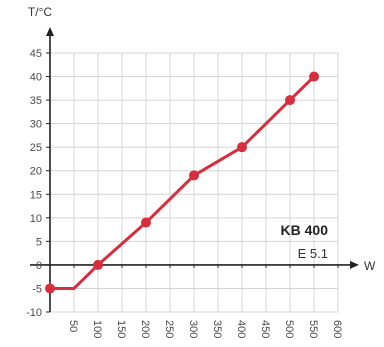 The width and height of the screenshot is (384, 347). I want to click on y-tick-label: 35, so click(36, 101).